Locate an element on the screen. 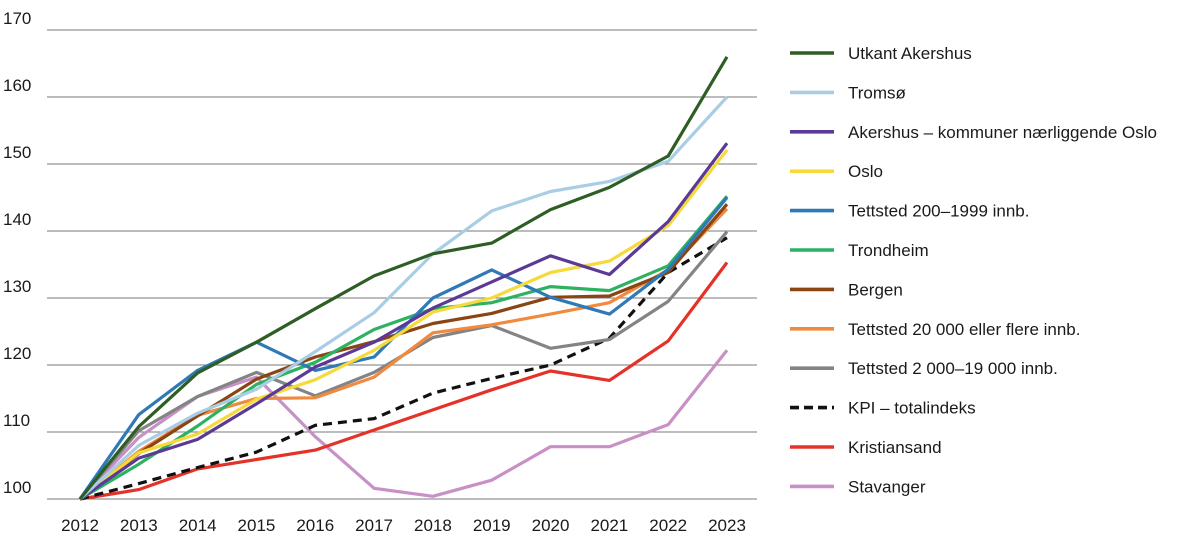 The image size is (1200, 551). legend-label: KPI – totalindeks is located at coordinates (912, 408).